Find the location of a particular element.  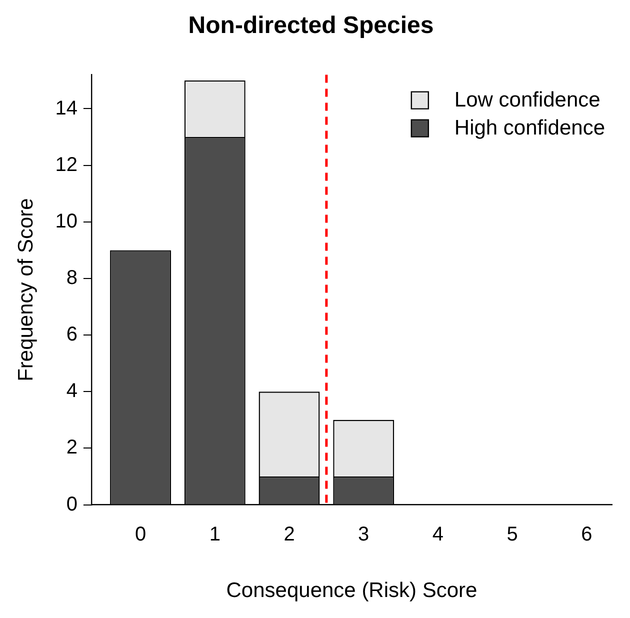

y-tick-label: 14 is located at coordinates (66, 108).